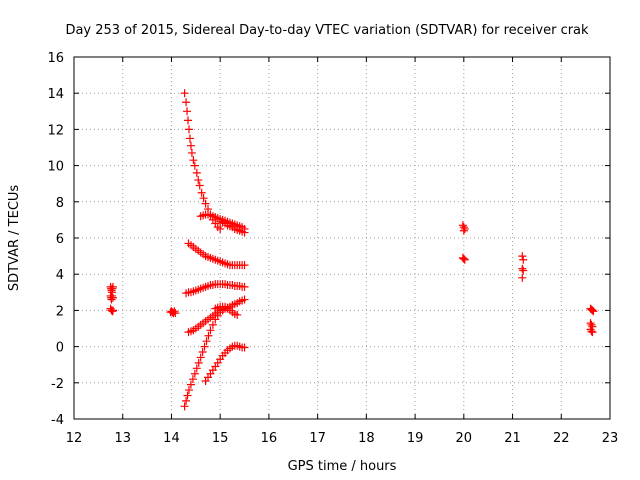  Describe the element at coordinates (317, 438) in the screenshot. I see `x-tick-label: 17` at that location.